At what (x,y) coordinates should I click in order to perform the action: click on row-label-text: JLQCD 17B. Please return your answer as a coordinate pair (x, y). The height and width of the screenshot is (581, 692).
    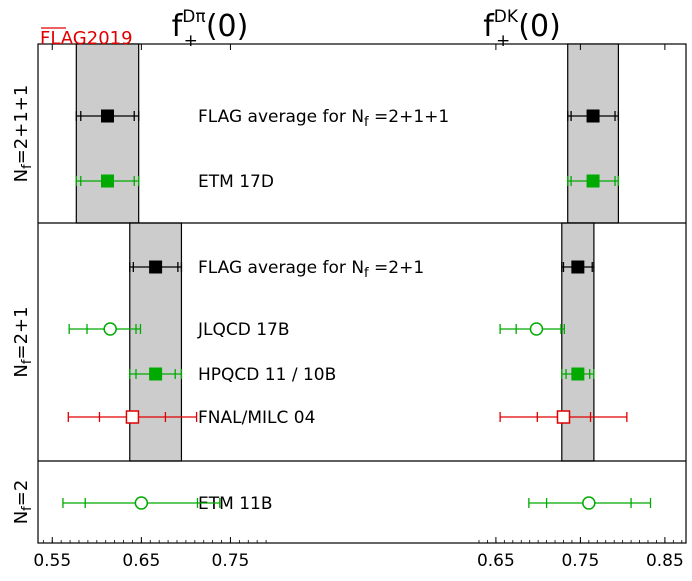
    Looking at the image, I should click on (243, 330).